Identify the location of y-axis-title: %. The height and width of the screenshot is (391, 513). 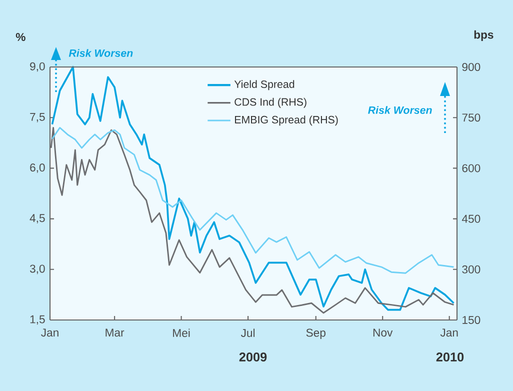
(21, 36).